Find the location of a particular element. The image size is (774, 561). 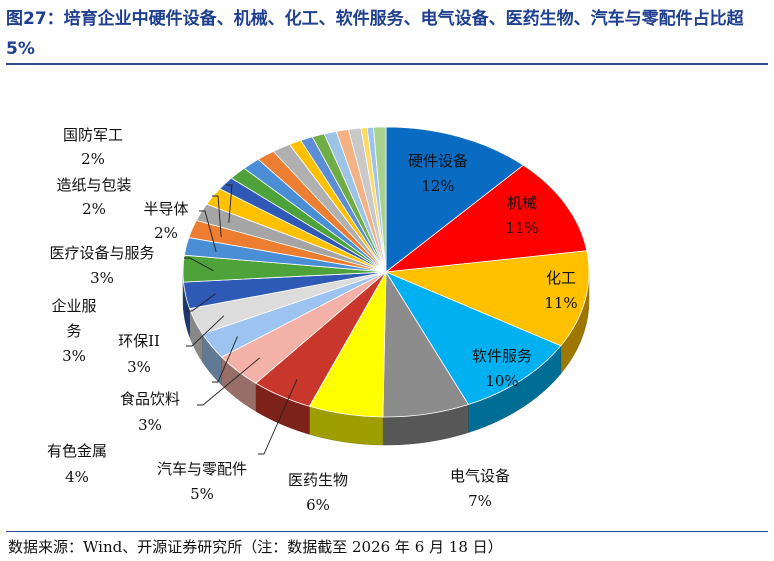

slice-label-name-3: 软件服务 is located at coordinates (502, 356).